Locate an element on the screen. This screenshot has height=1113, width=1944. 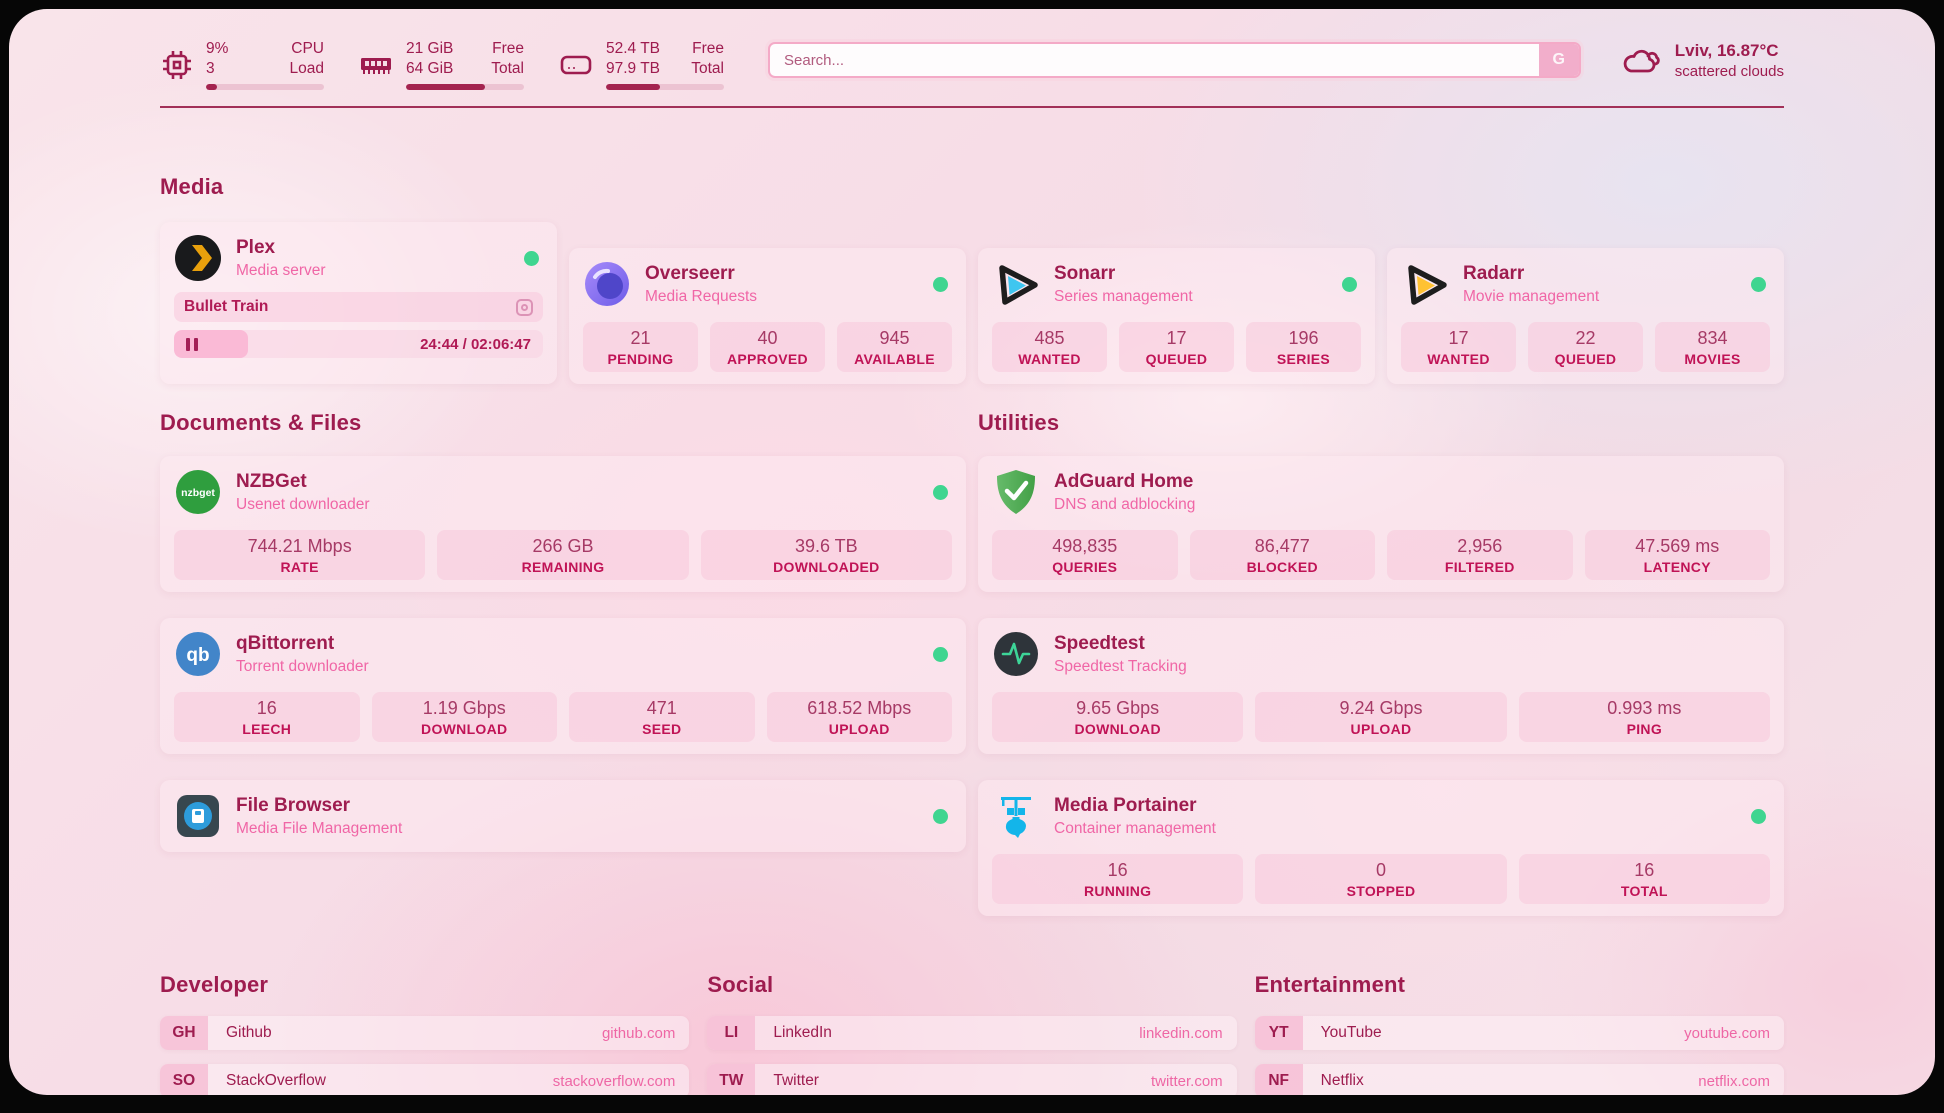
bookmark-name: LinkedIn is located at coordinates (802, 1033).